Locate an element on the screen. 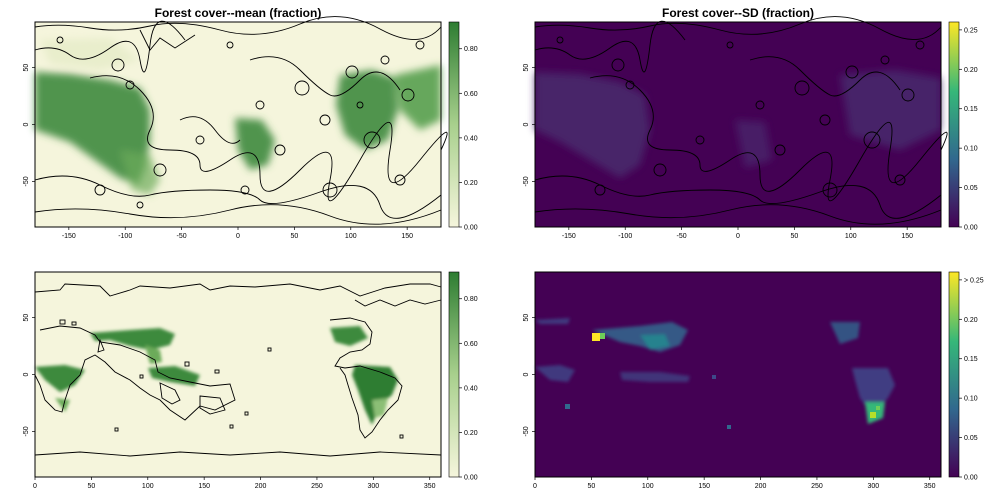  coastline-outlines is located at coordinates (238, 370).